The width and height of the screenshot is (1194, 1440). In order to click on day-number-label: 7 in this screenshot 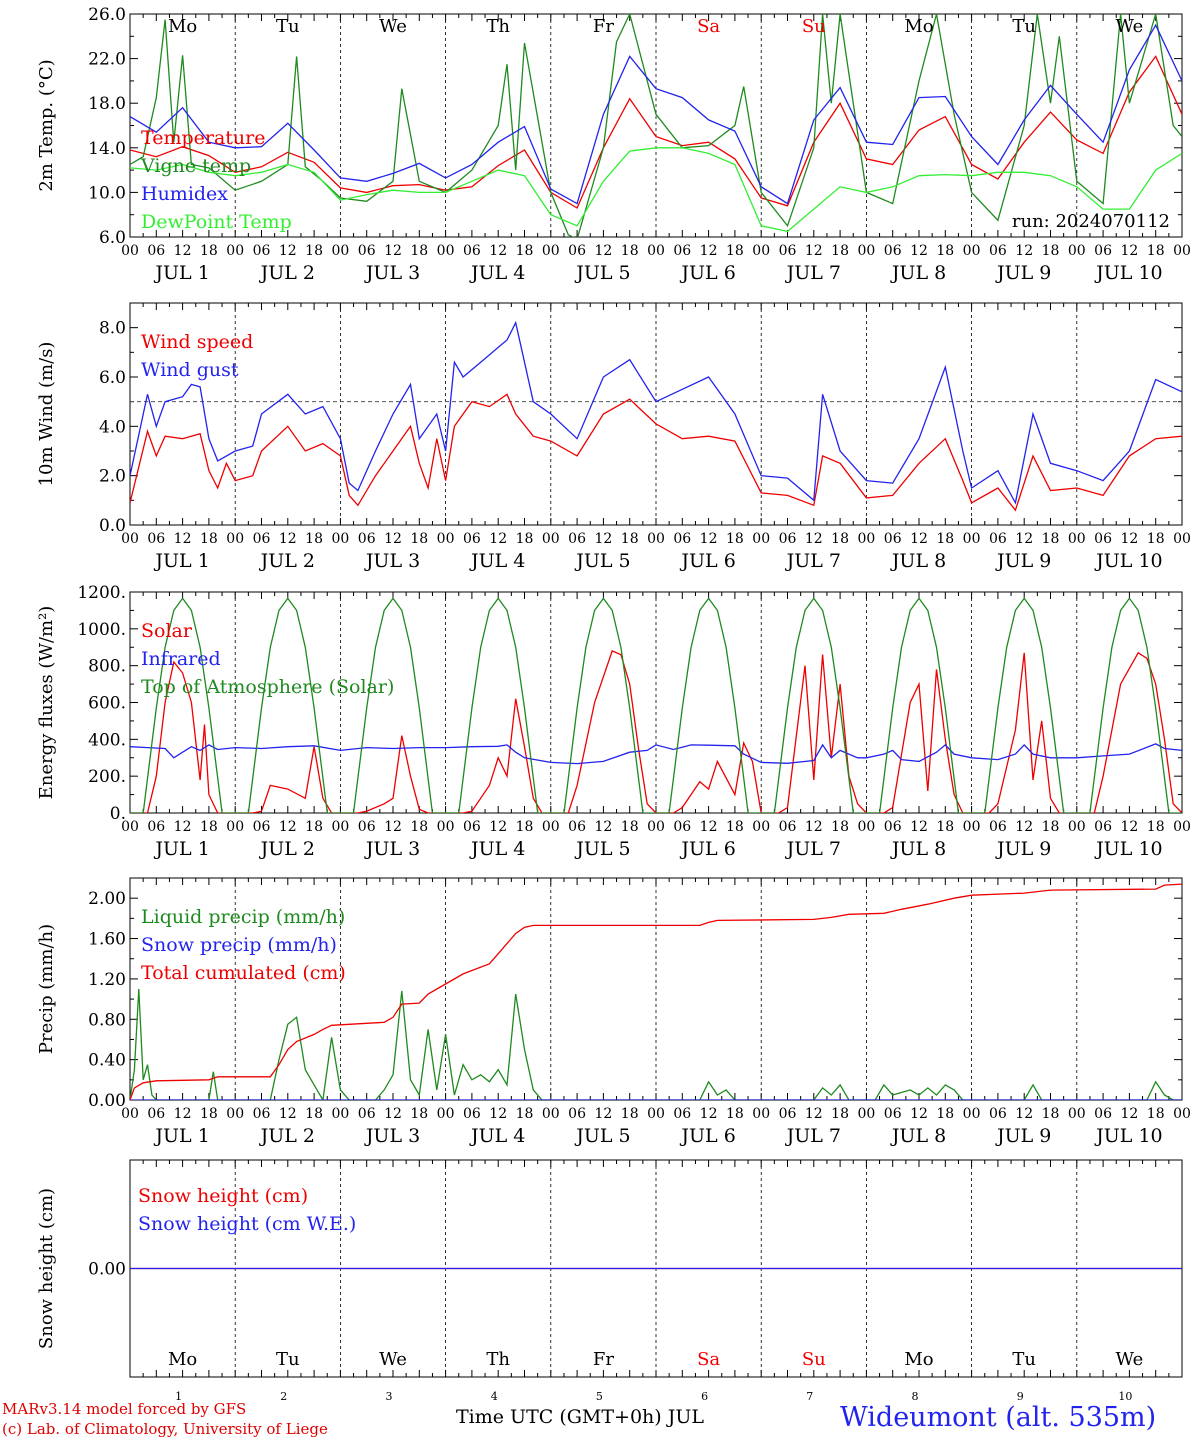, I will do `click(809, 1395)`.